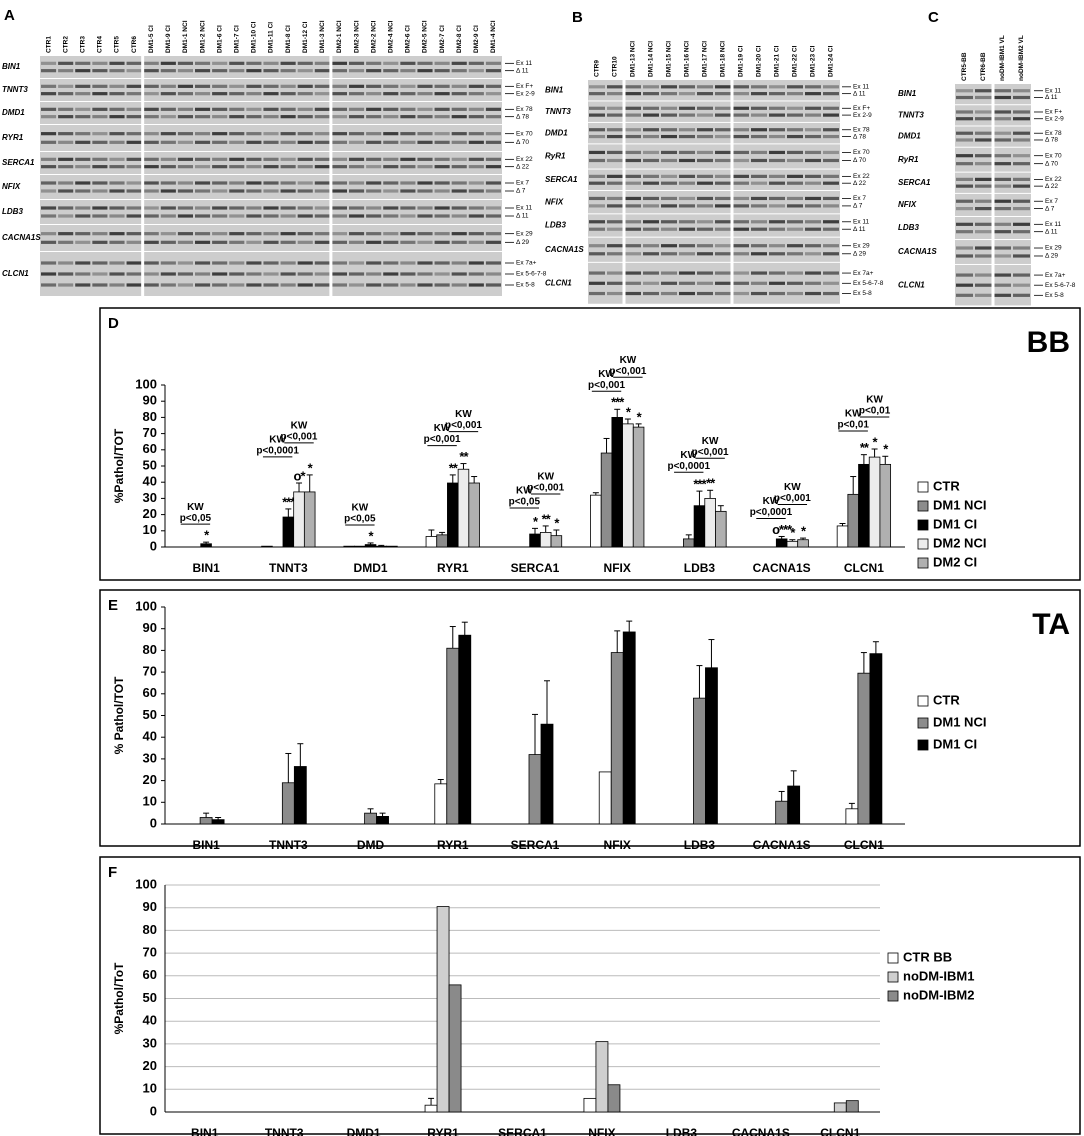 This screenshot has height=1136, width=1084. Describe the element at coordinates (196, 518) in the screenshot. I see `test-p-value: p<0,05` at that location.